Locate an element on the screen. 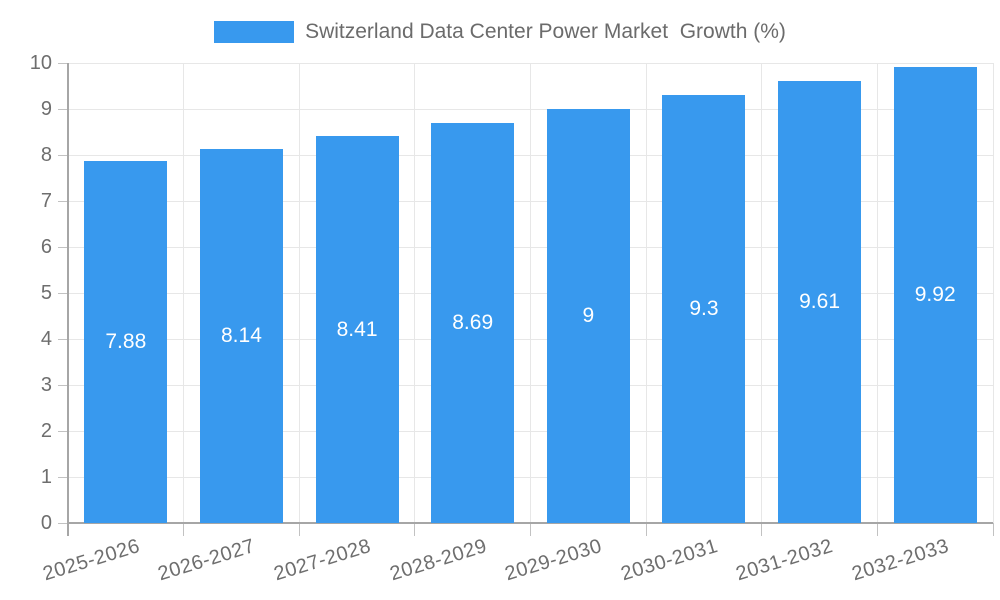  y-tick-label: 2 is located at coordinates (46, 431).